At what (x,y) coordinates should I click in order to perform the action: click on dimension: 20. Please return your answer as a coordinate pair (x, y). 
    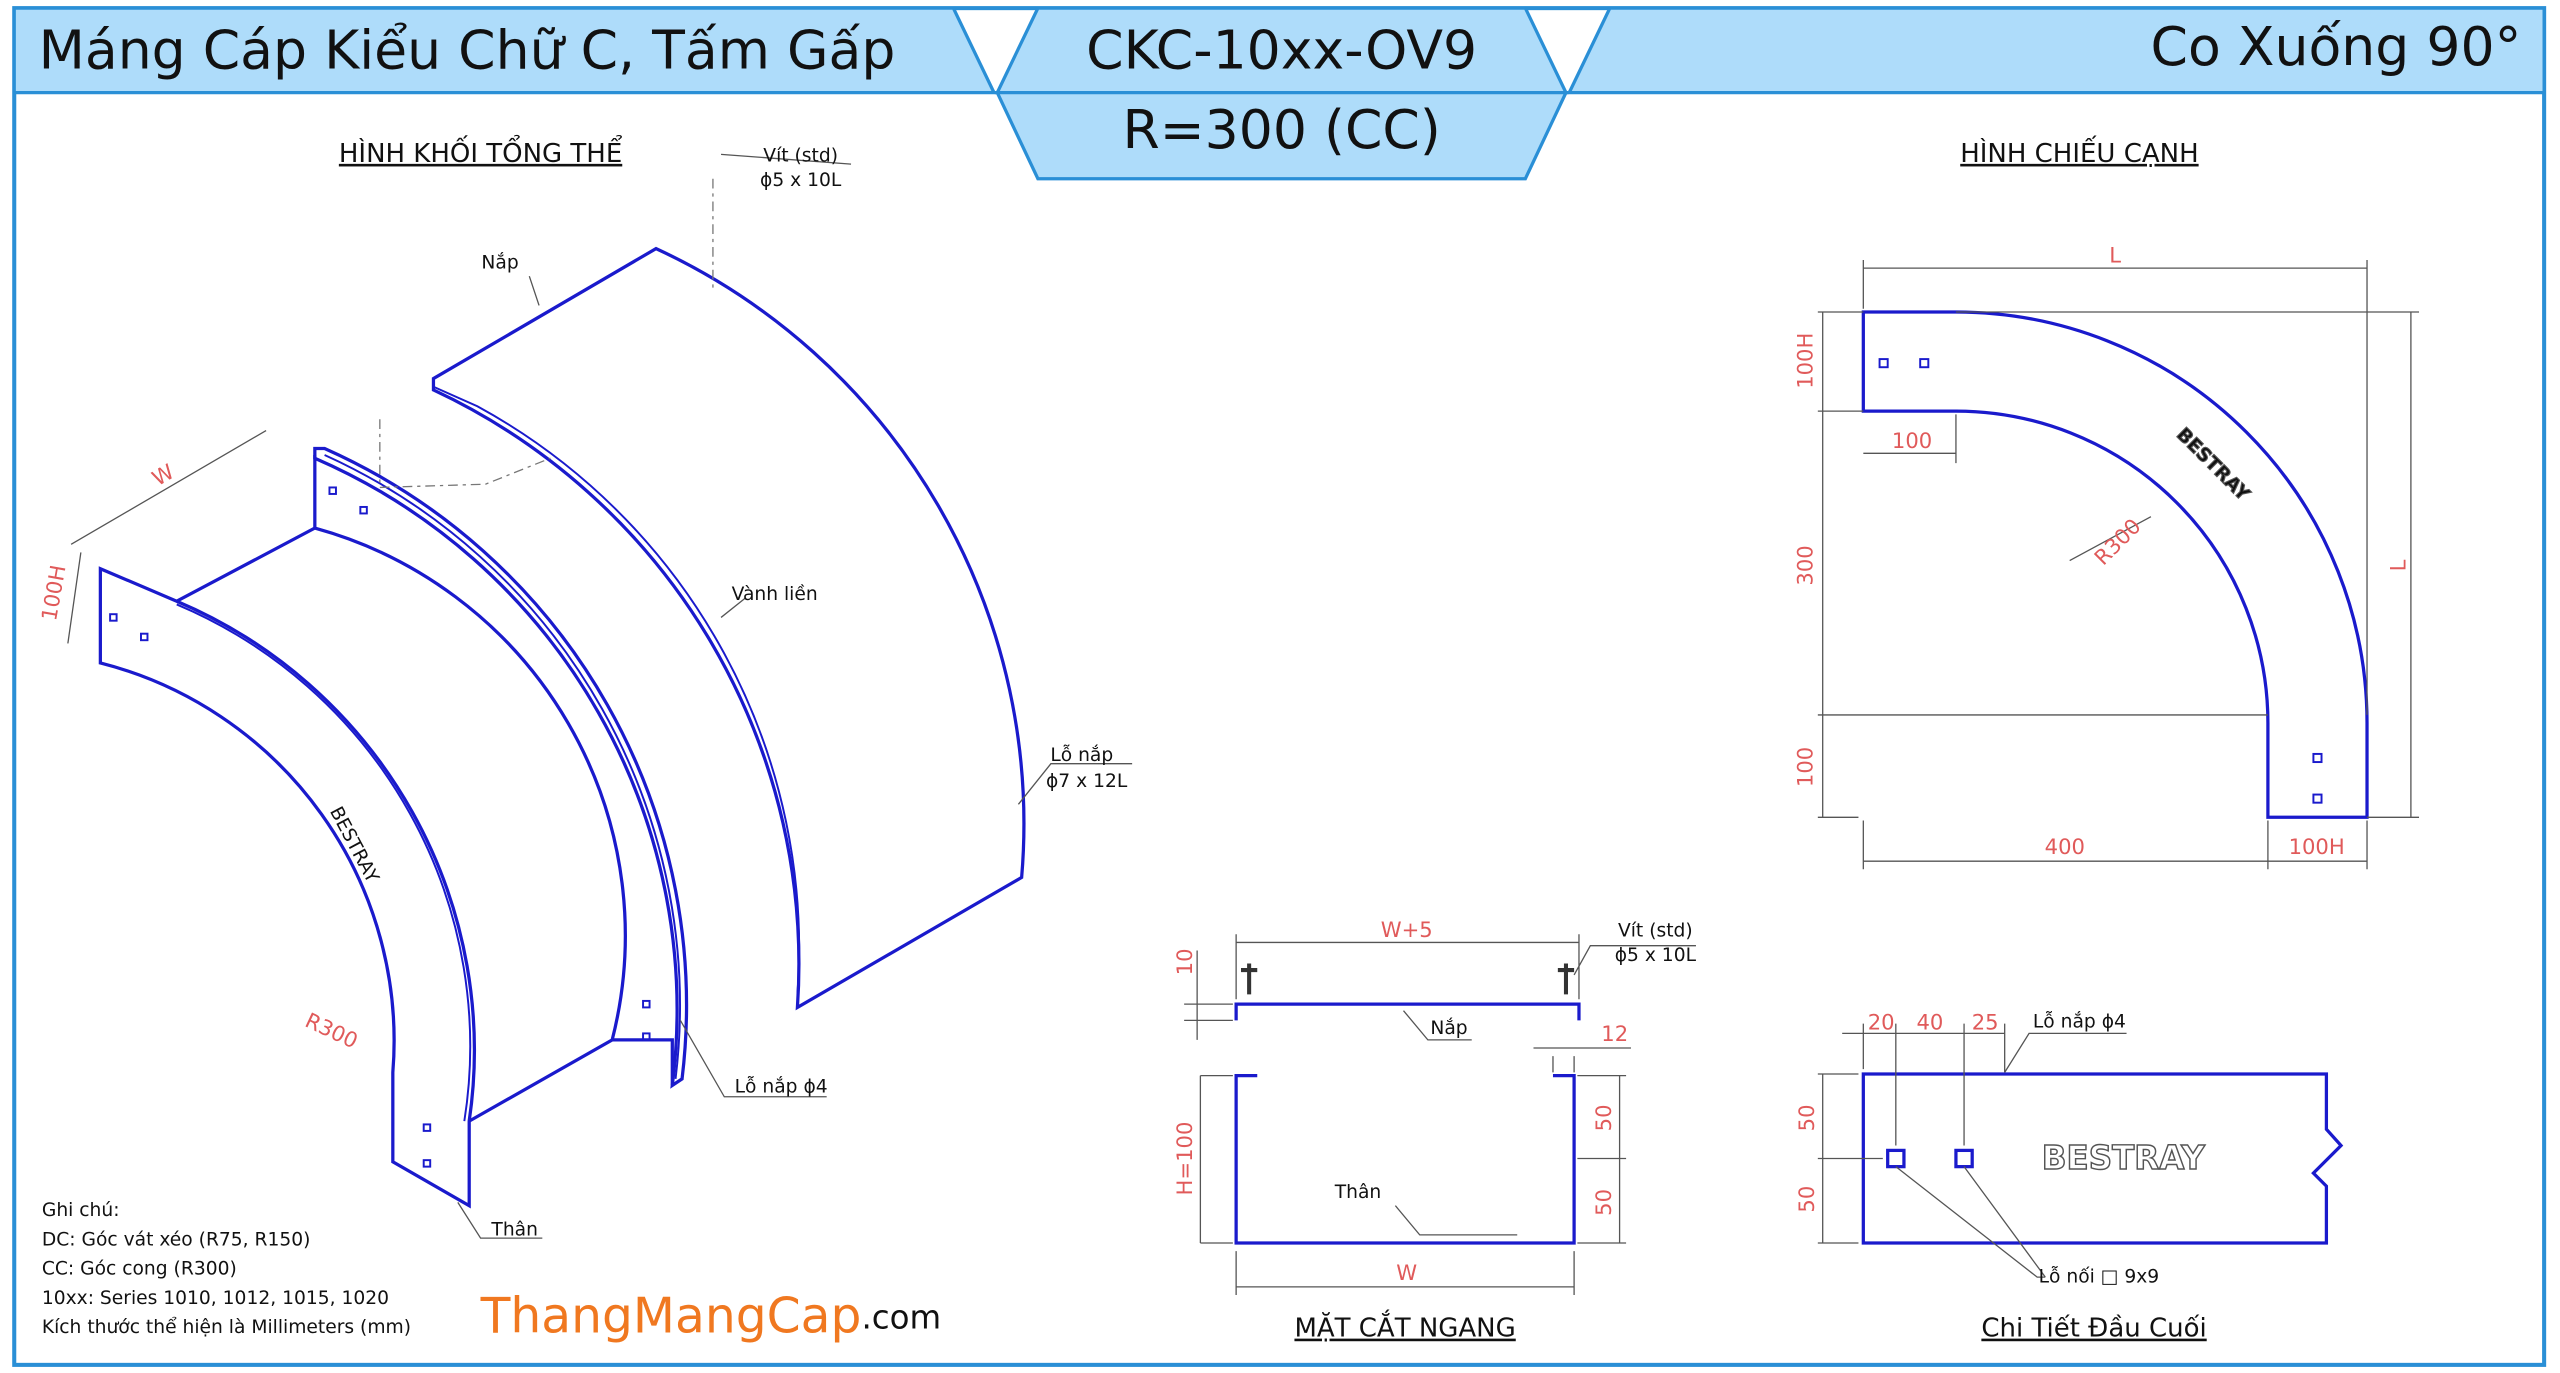
    Looking at the image, I should click on (1881, 1022).